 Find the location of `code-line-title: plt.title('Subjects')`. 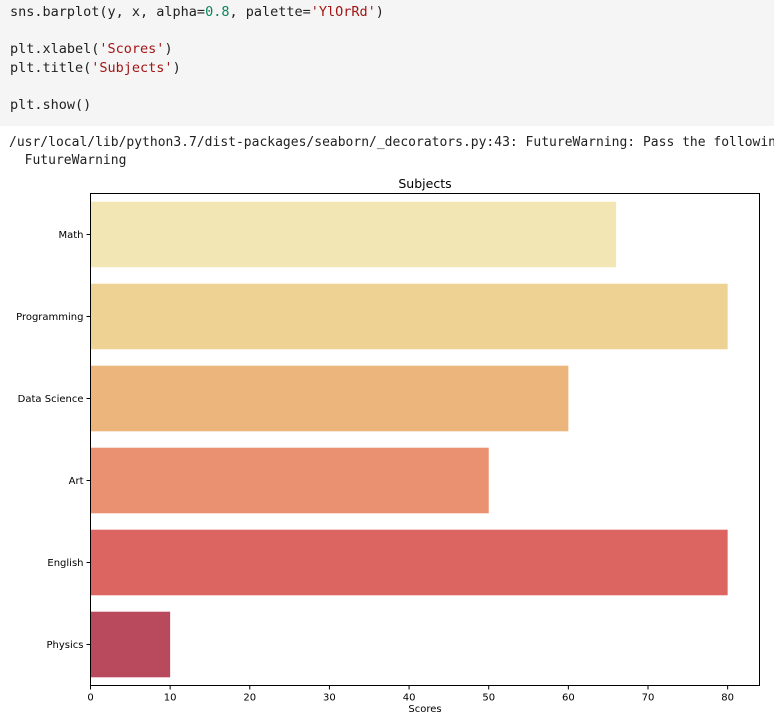

code-line-title: plt.title('Subjects') is located at coordinates (95, 68).